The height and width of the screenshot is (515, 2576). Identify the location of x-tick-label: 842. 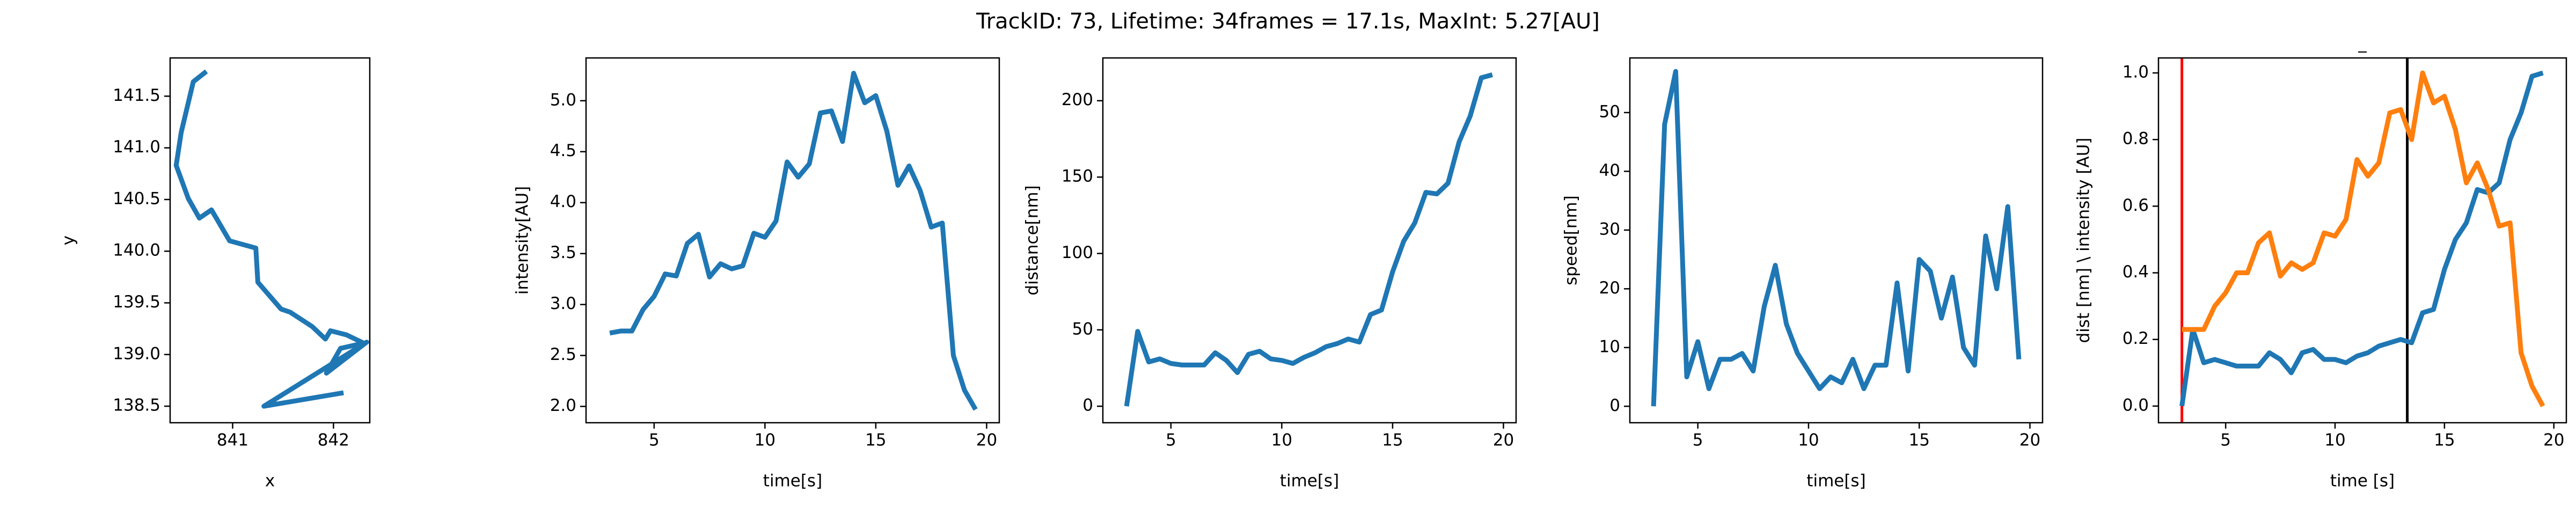
(333, 441).